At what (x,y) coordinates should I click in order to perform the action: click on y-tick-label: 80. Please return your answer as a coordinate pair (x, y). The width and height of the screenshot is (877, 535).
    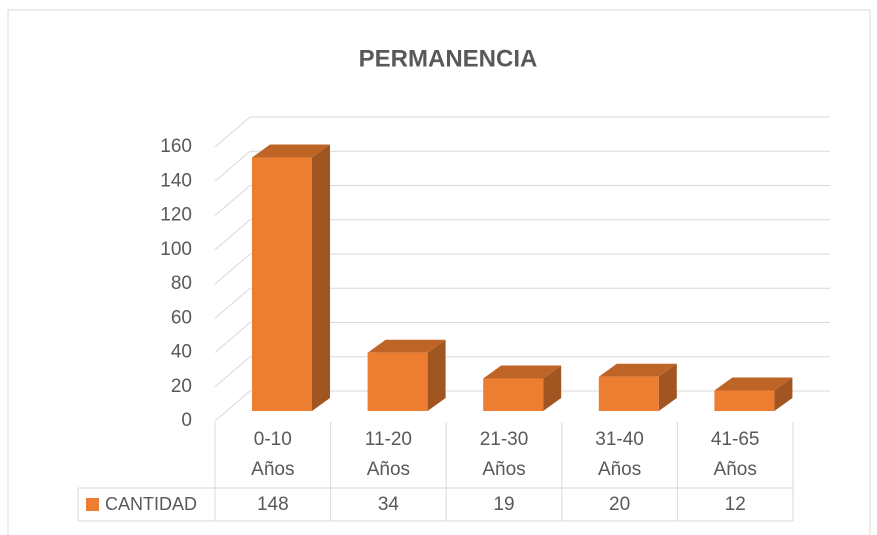
    Looking at the image, I should click on (181, 283).